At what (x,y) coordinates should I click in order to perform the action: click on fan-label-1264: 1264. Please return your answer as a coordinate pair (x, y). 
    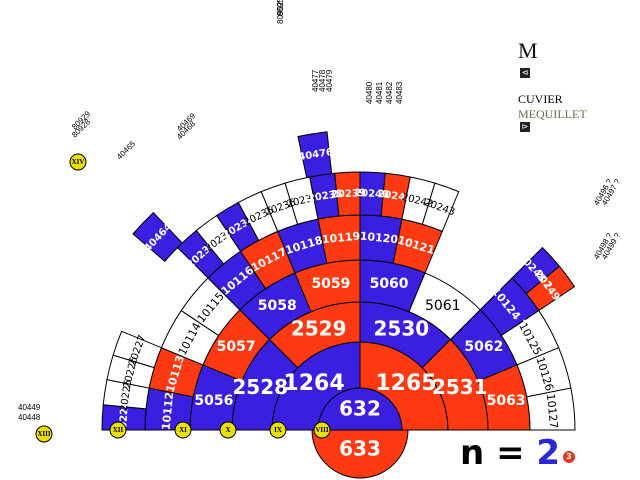
    Looking at the image, I should click on (313, 383).